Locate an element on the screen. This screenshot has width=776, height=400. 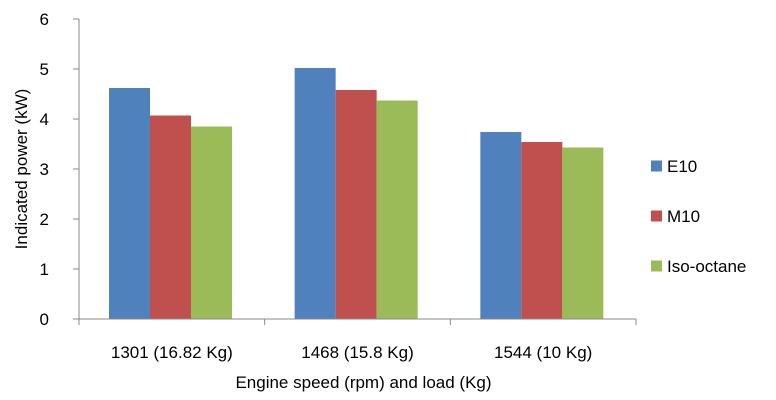
legend: E10 M10 Iso-octane is located at coordinates (698, 216).